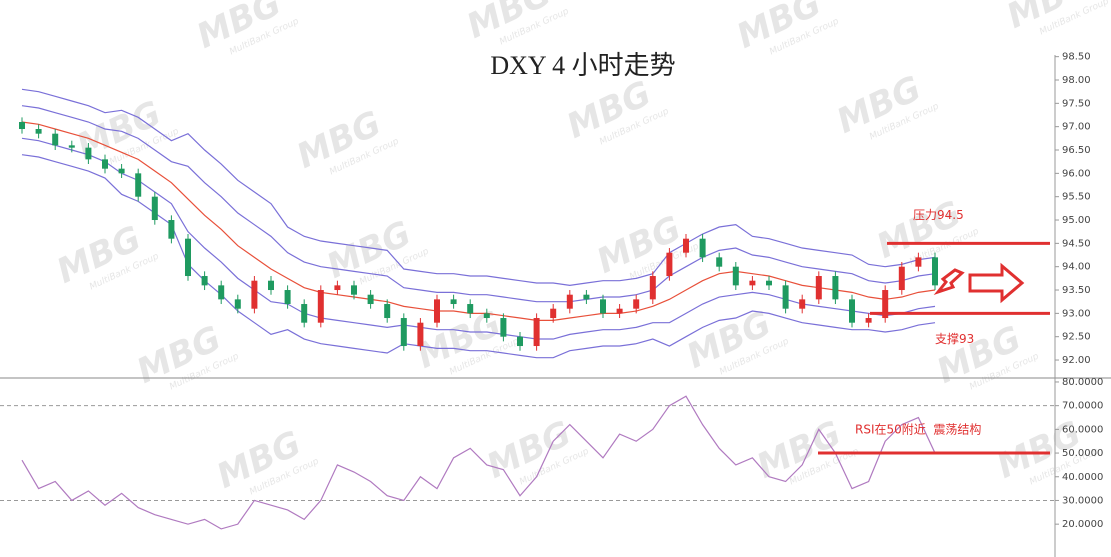 The width and height of the screenshot is (1111, 557). Describe the element at coordinates (1082, 382) in the screenshot. I see `y-tick-label: 80.0000` at that location.